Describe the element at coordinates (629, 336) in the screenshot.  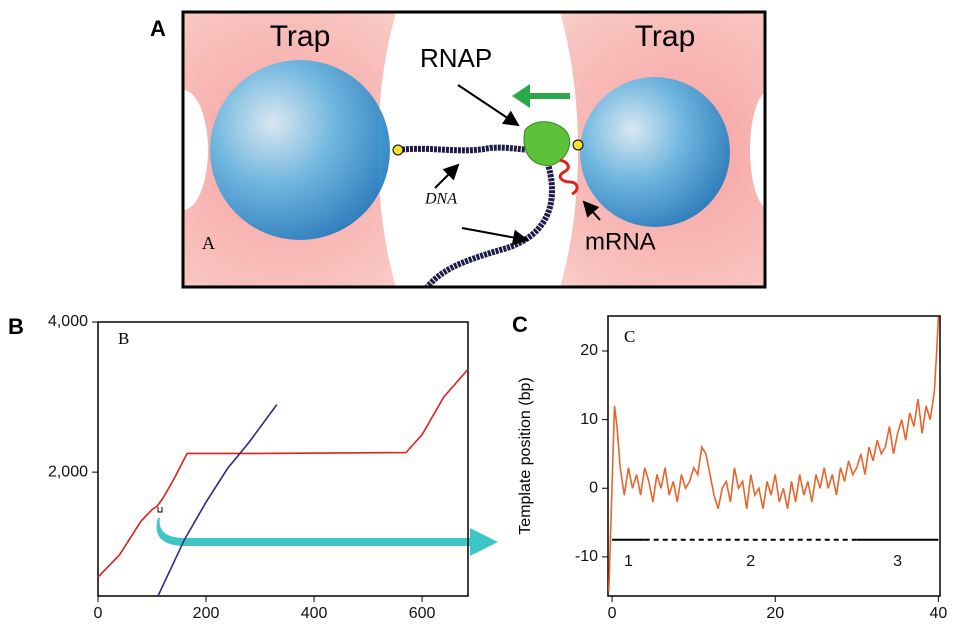
I see `inner-title: C` at that location.